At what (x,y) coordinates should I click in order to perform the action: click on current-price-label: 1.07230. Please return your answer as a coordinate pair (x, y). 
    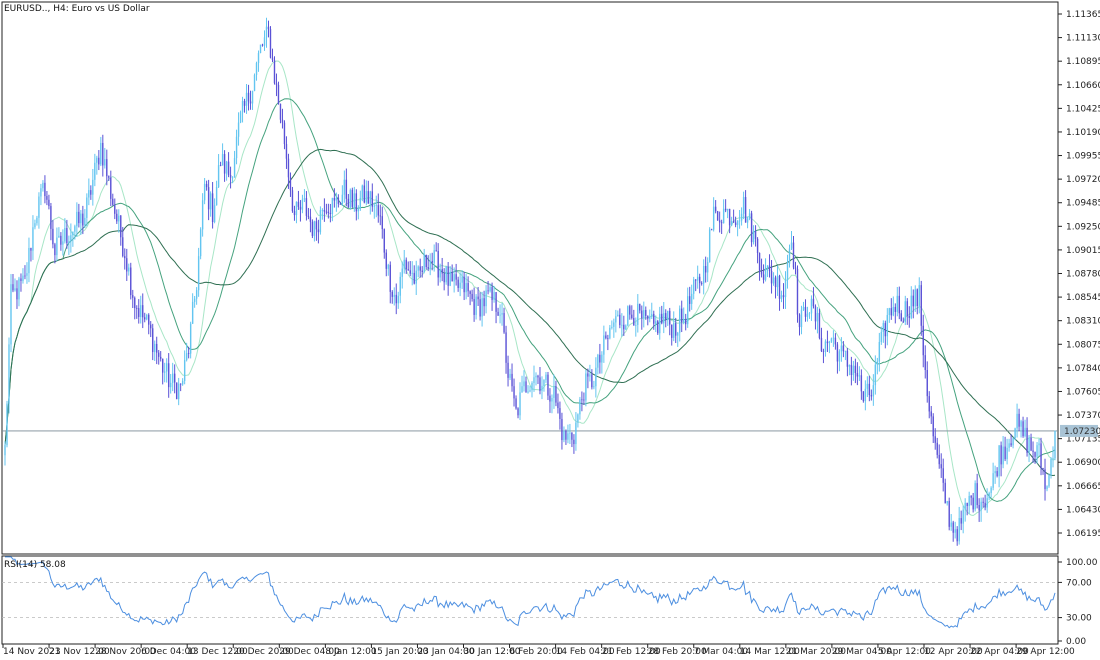
    Looking at the image, I should click on (1082, 432).